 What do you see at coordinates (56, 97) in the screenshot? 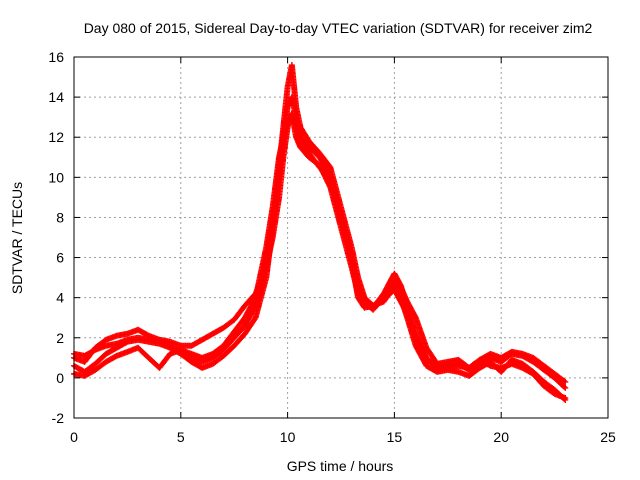
I see `y-tick-label: 14` at bounding box center [56, 97].